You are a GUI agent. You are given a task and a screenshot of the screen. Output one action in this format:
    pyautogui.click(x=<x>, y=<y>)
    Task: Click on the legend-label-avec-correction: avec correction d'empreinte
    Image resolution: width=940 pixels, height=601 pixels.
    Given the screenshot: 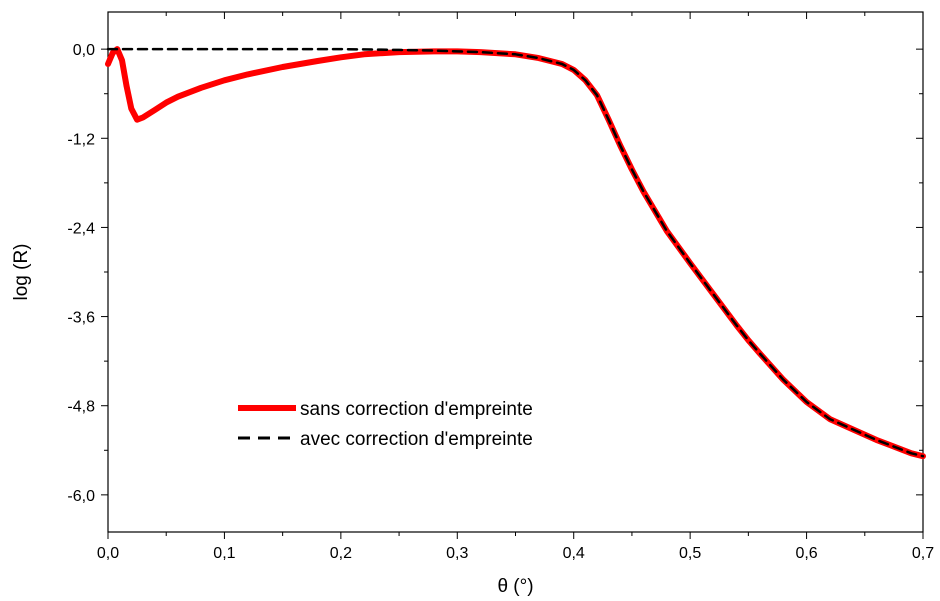 What is the action you would take?
    pyautogui.click(x=416, y=439)
    